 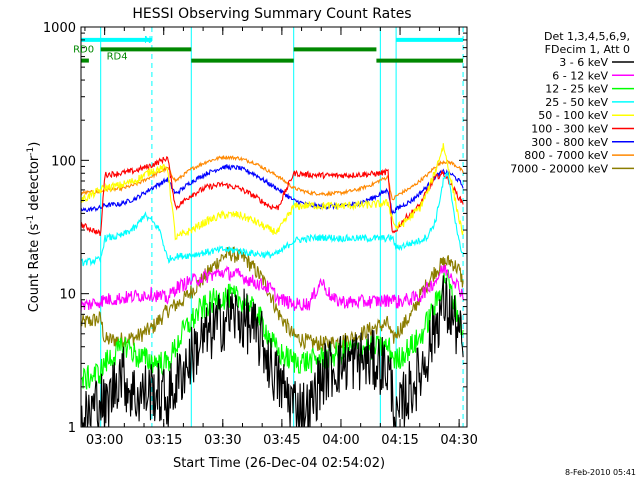 I want to click on y-tick-label-2: 100, so click(x=63, y=161).